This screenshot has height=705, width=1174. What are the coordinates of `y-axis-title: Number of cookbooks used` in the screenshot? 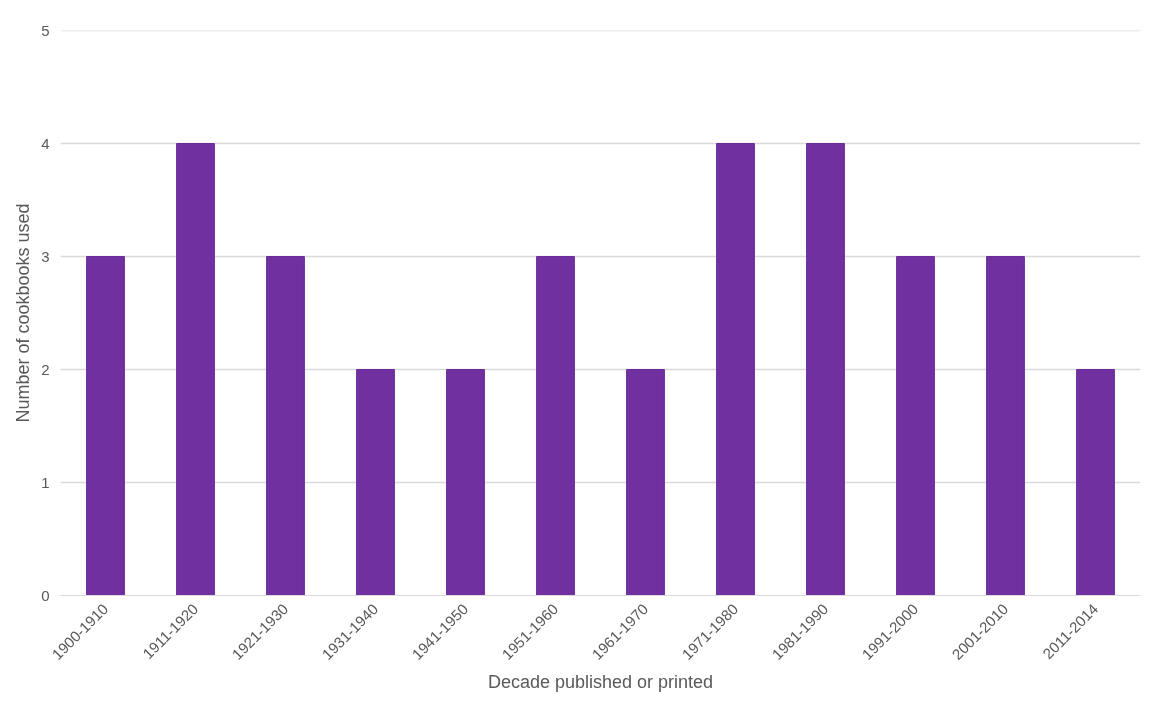 It's located at (23, 313).